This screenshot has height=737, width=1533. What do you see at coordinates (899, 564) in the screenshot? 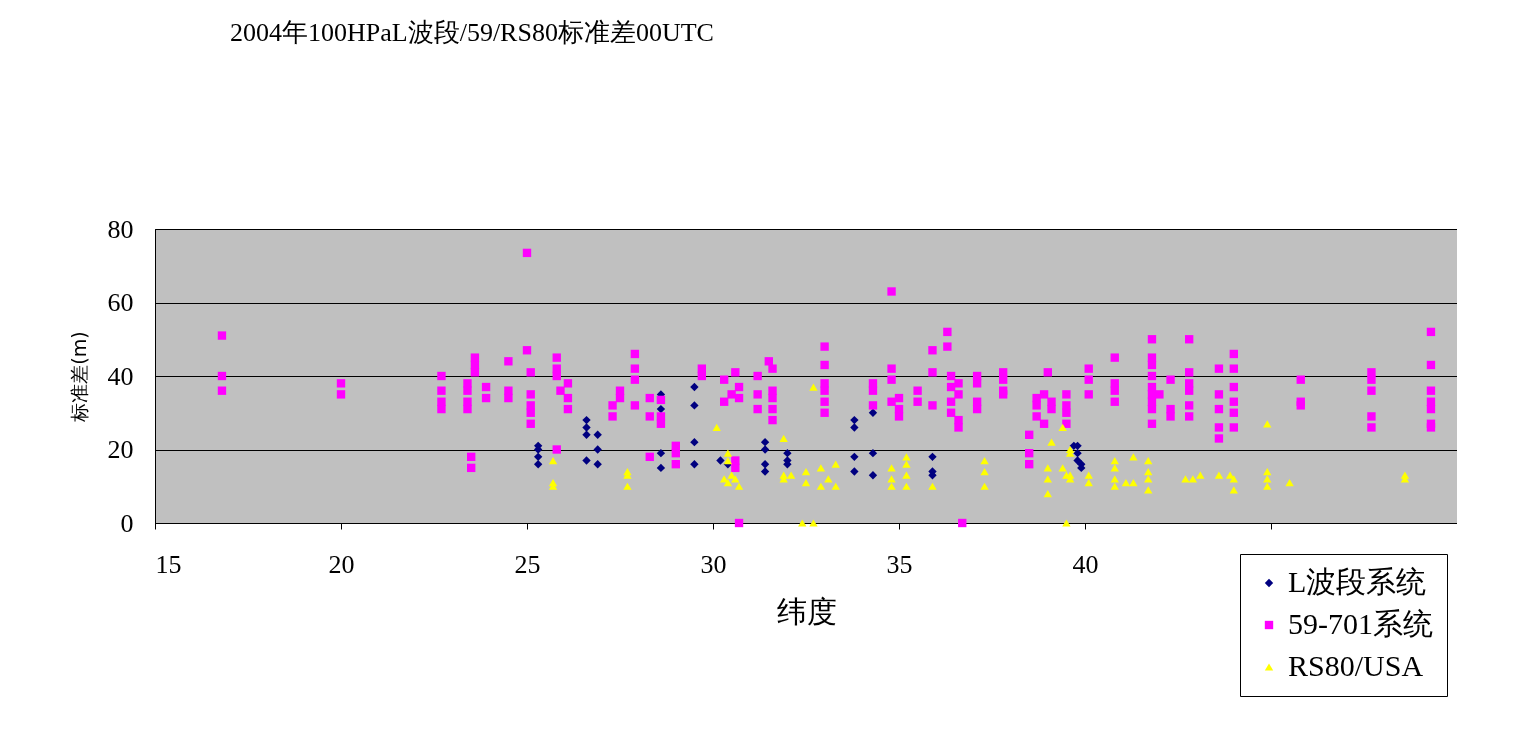
I see `x-tick-label: 35` at bounding box center [899, 564].